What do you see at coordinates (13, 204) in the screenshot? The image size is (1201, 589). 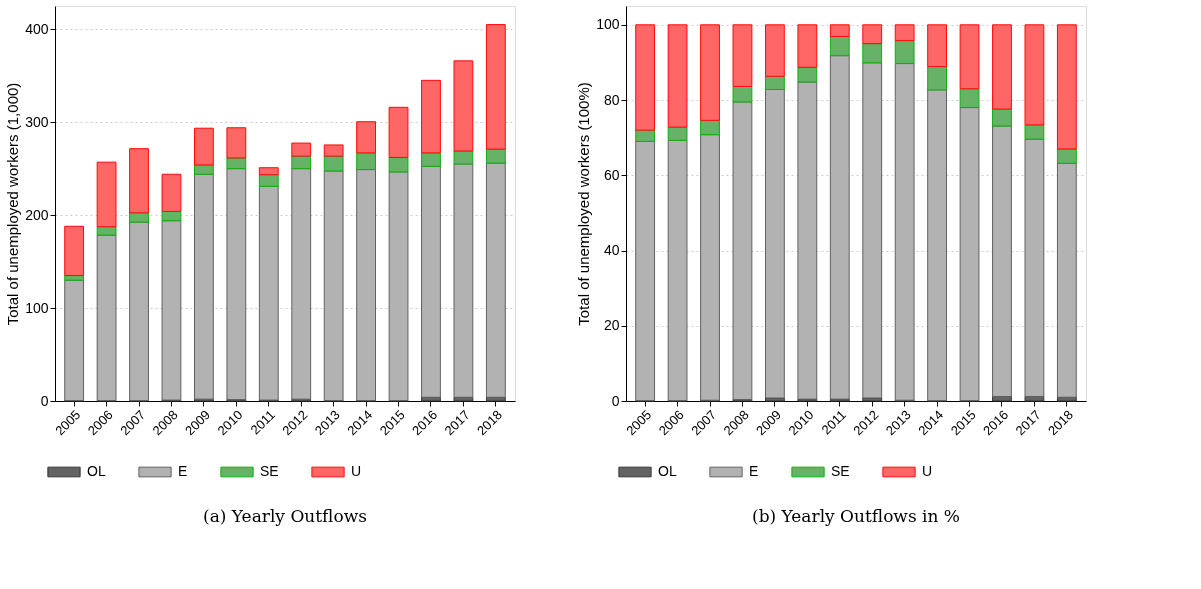 I see `y-axis-title: Total of unemployed workers (1,000)` at bounding box center [13, 204].